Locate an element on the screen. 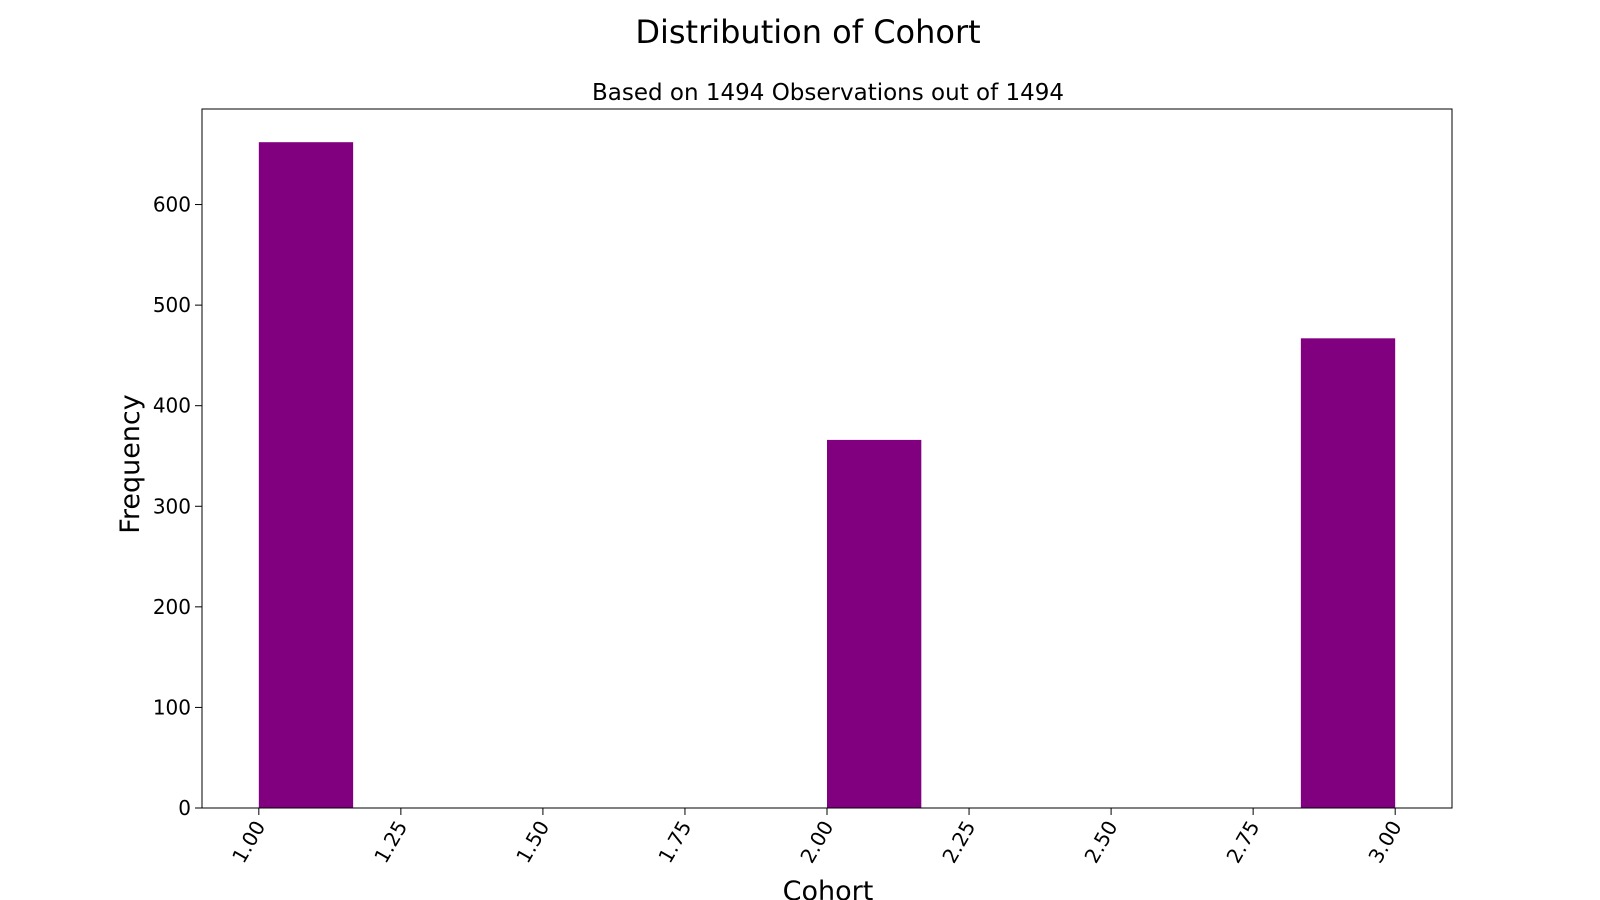 The height and width of the screenshot is (900, 1600). x-axis: 1.00 1.25 1.50 1.75 2.00 2.25 2.50 2.75 3.00 is located at coordinates (817, 838).